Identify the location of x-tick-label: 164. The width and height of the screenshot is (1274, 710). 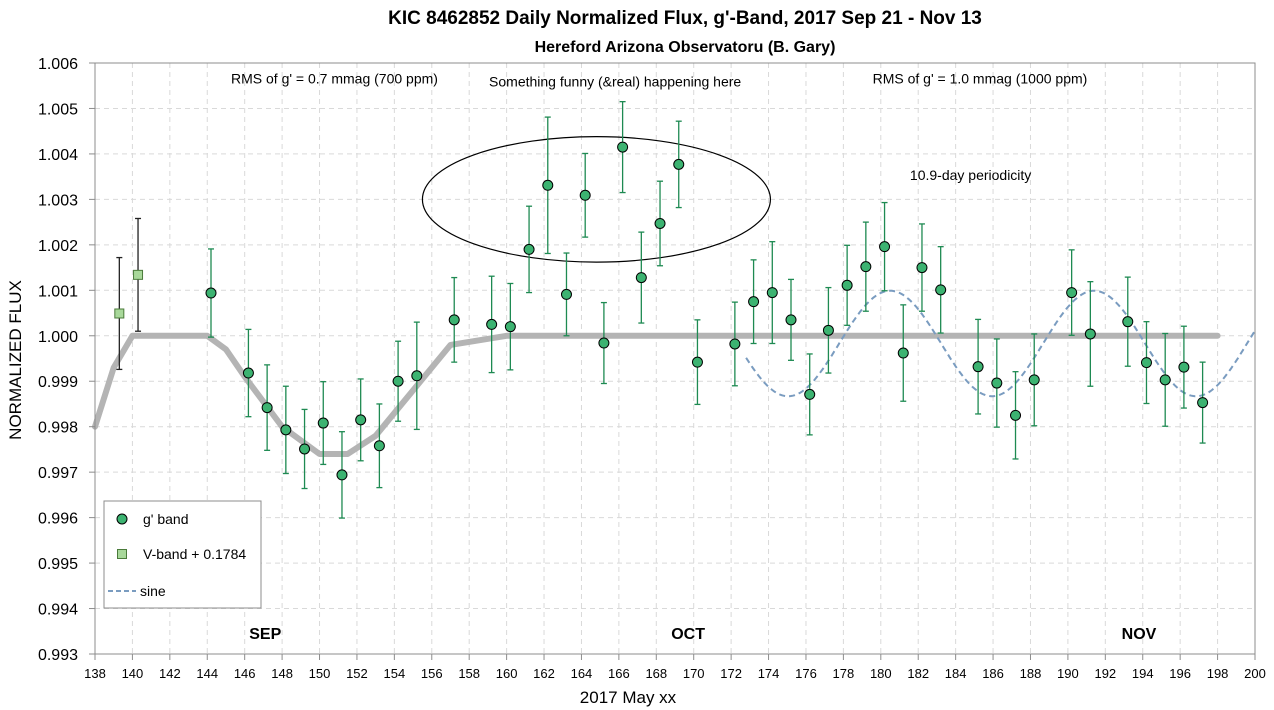
(582, 673).